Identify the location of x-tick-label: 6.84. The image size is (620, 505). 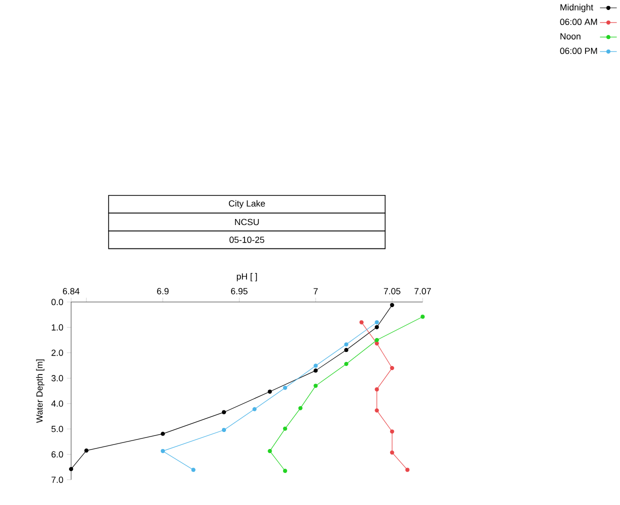
(71, 291).